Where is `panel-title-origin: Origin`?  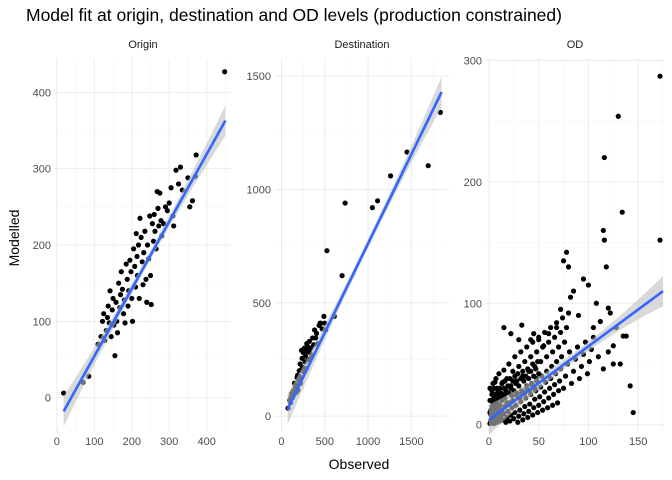
panel-title-origin: Origin is located at coordinates (142, 45).